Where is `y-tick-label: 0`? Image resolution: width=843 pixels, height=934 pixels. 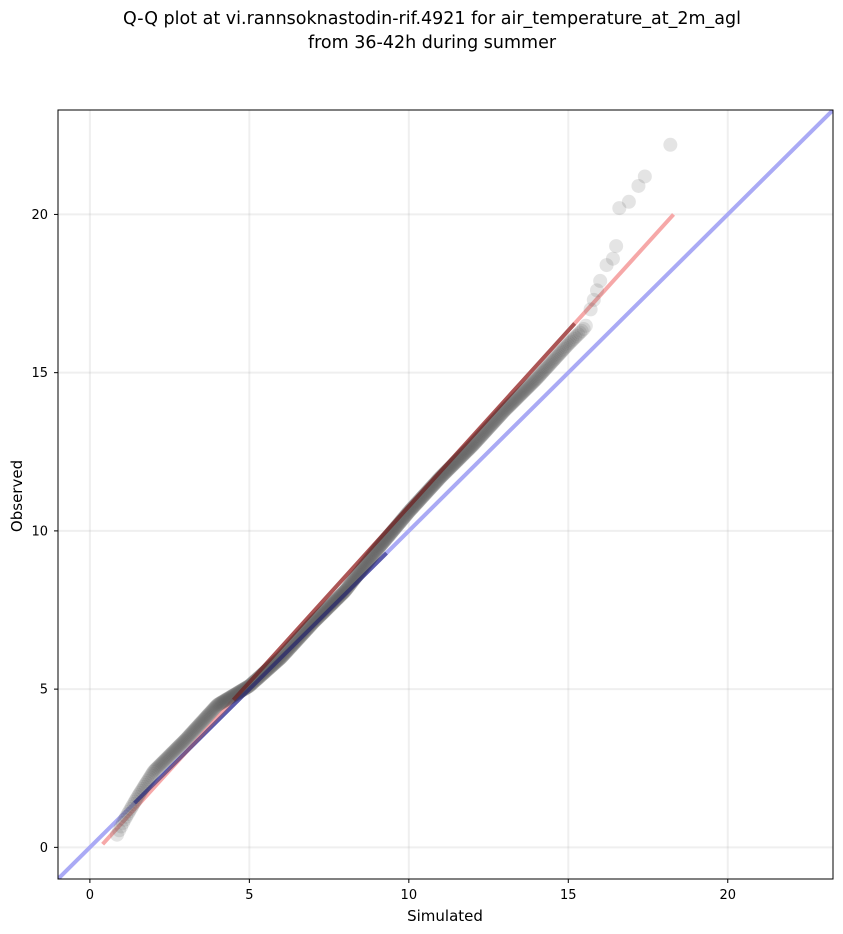 y-tick-label: 0 is located at coordinates (44, 848).